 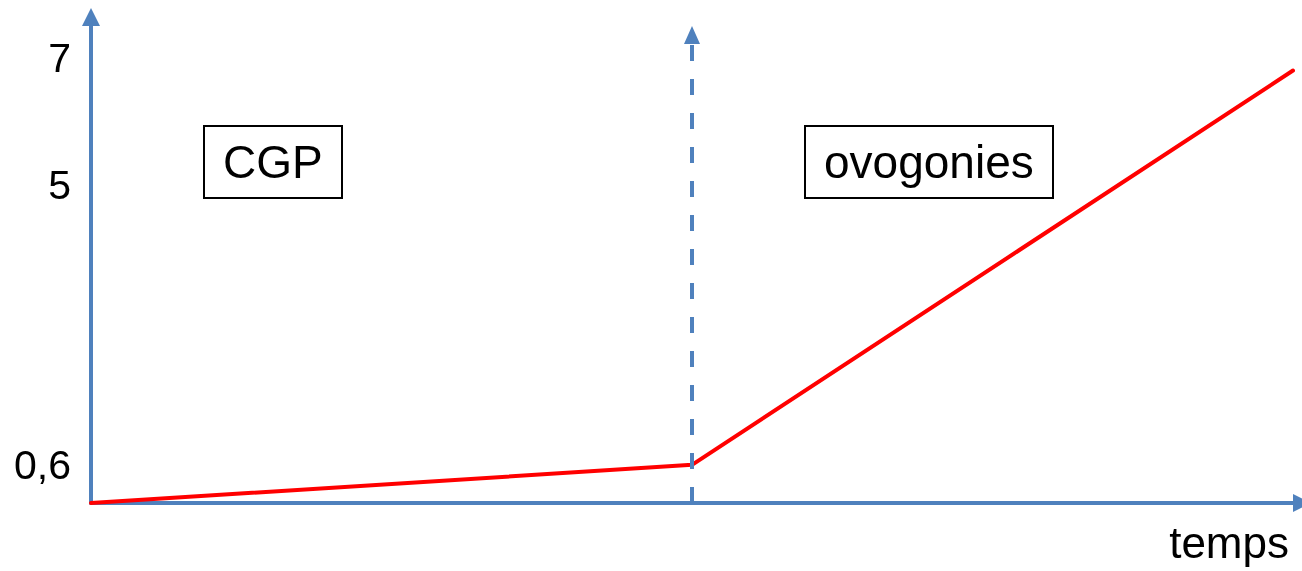 I want to click on x-axis-title: temps, so click(x=1229, y=542).